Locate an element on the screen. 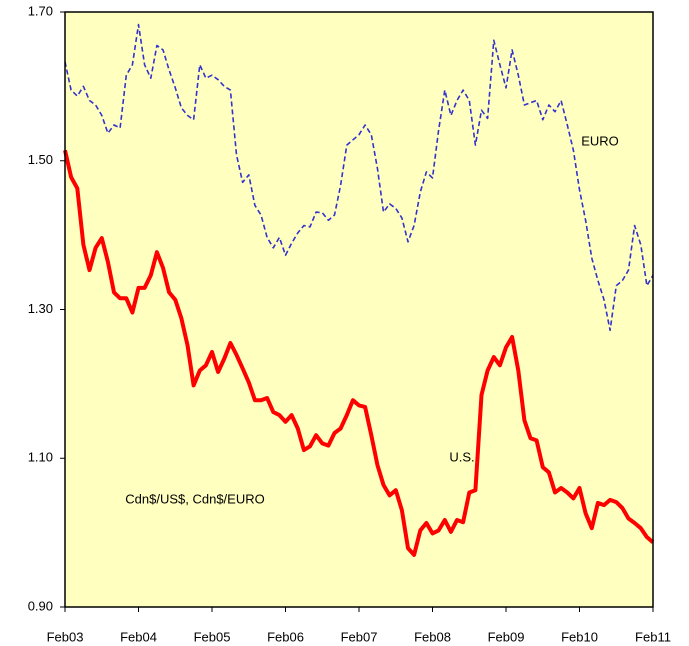  y-tick-label: 1.10 is located at coordinates (40, 457).